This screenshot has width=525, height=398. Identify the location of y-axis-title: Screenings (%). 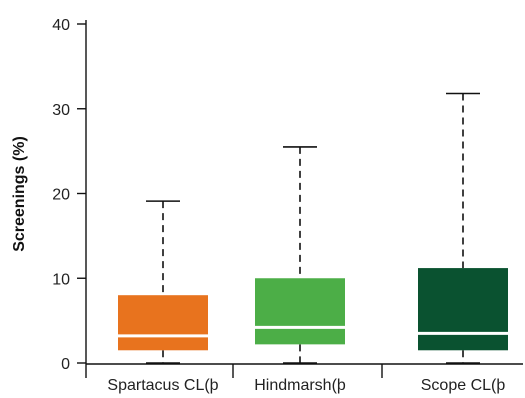
(19, 194).